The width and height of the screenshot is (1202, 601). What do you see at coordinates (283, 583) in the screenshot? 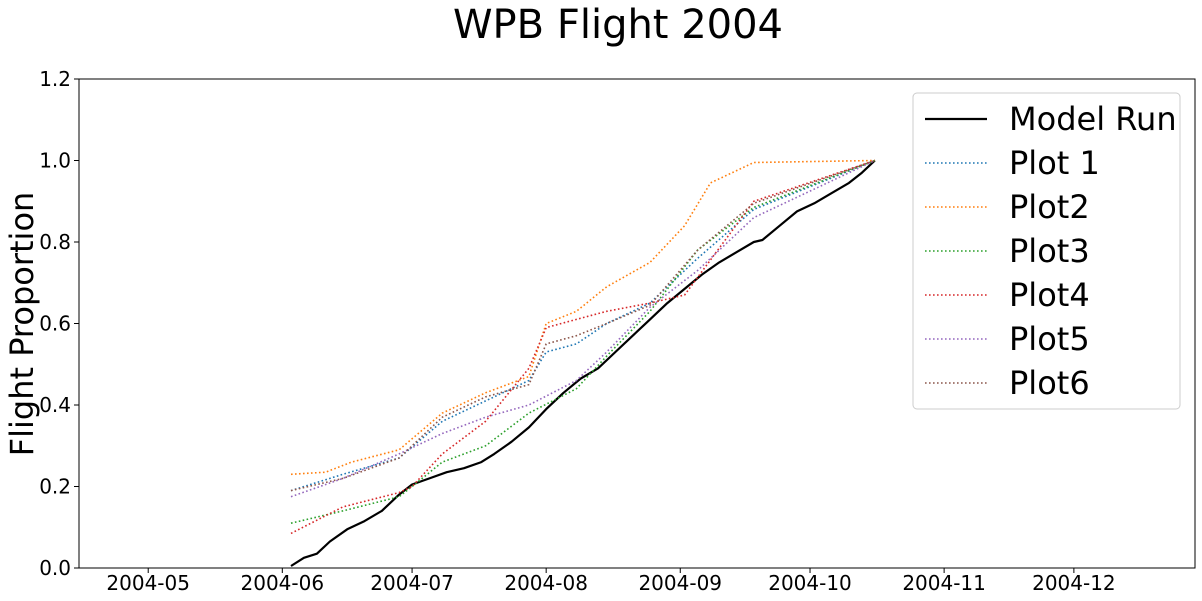
I see `x-tick-label: 2004-06` at bounding box center [283, 583].